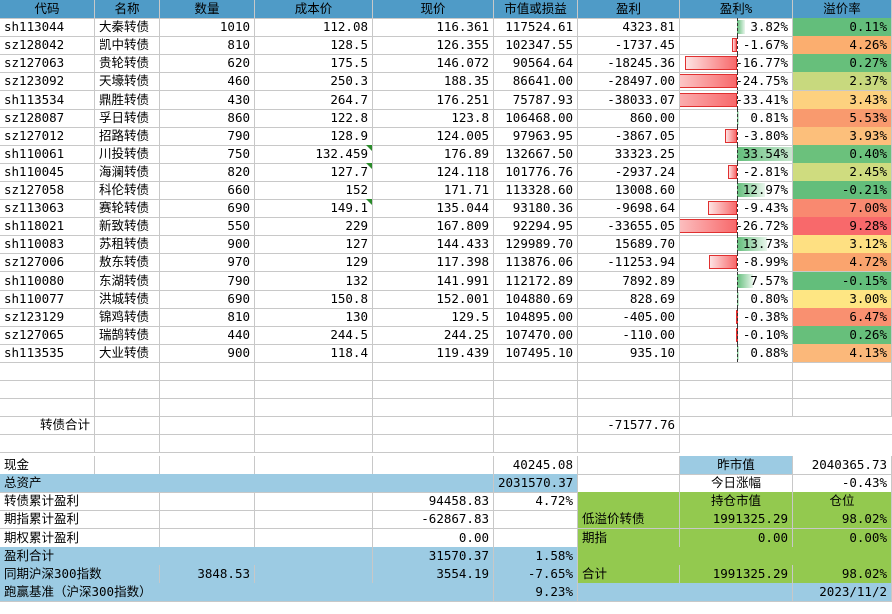  What do you see at coordinates (47, 263) in the screenshot?
I see `bond-code: sz127006` at bounding box center [47, 263].